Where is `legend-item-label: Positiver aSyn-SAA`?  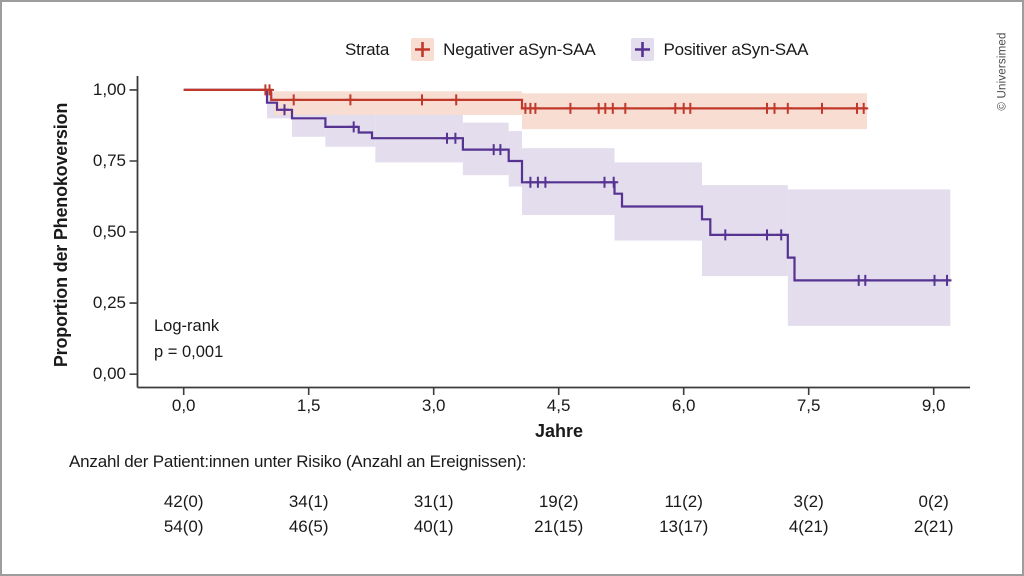 legend-item-label: Positiver aSyn-SAA is located at coordinates (736, 49).